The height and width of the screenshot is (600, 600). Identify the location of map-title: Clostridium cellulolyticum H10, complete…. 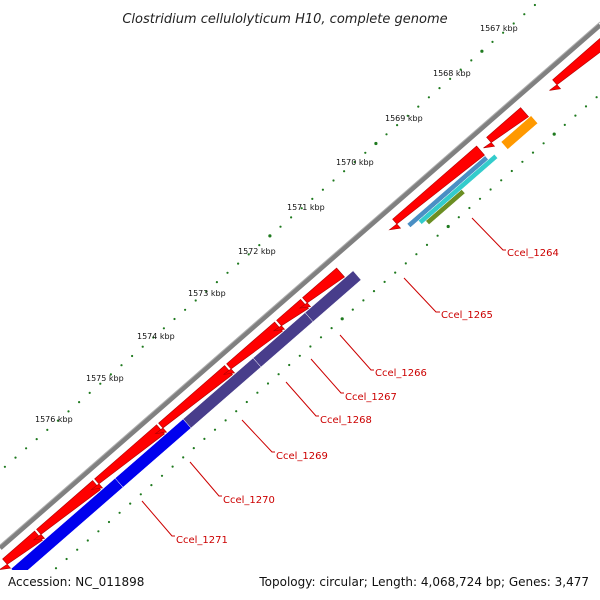
(284, 19).